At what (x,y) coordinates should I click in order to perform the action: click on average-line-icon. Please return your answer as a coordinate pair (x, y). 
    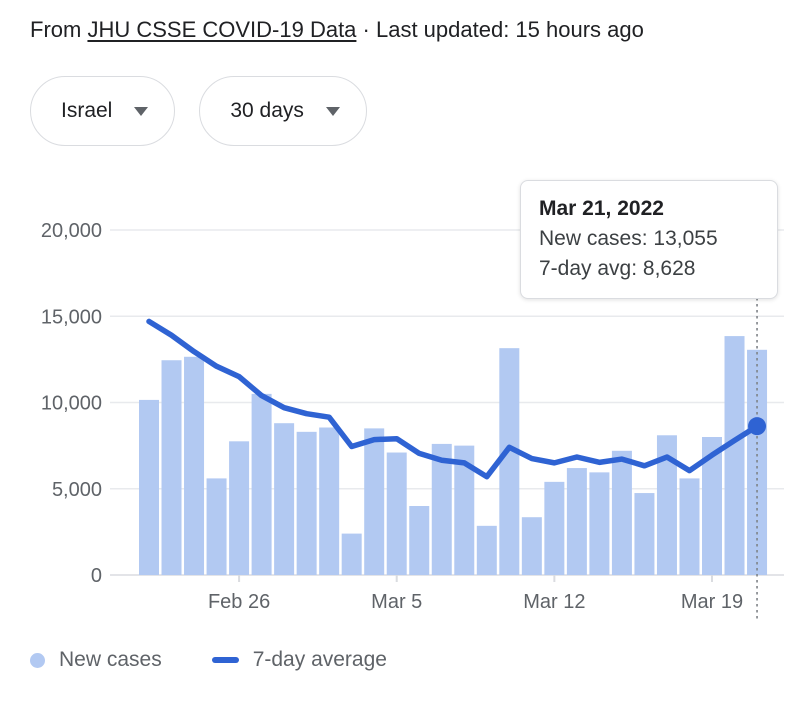
    Looking at the image, I should click on (225, 660).